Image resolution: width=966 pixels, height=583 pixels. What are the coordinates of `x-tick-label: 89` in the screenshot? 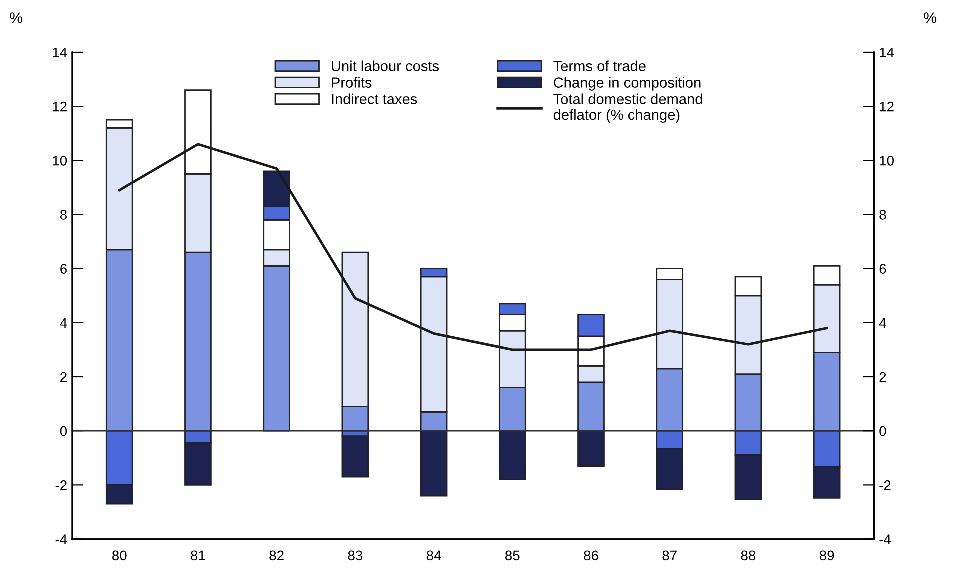 It's located at (827, 555).